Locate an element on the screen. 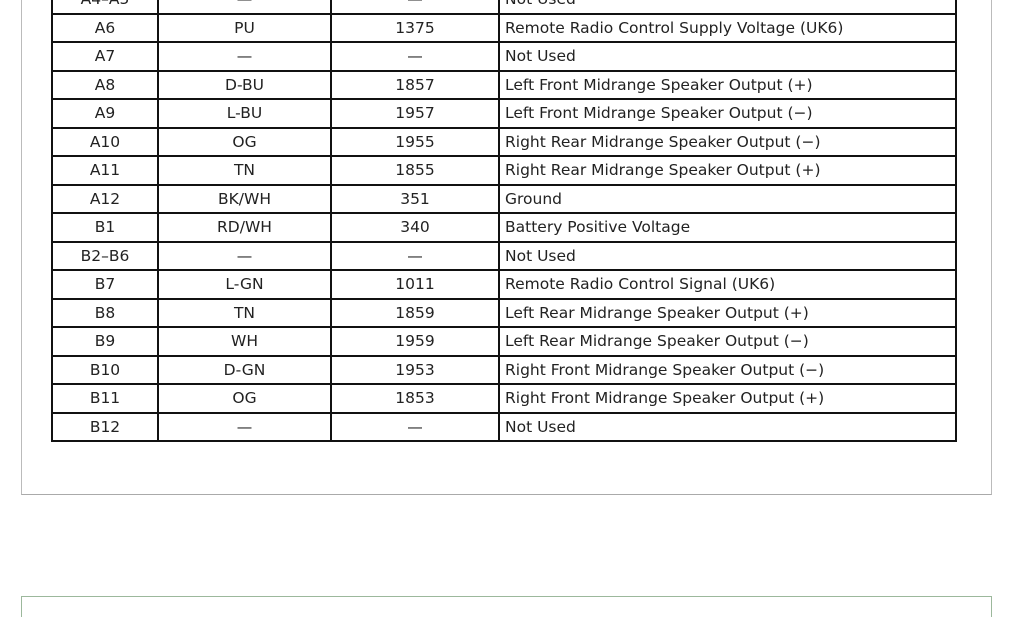 The height and width of the screenshot is (617, 1024). wire-color: L-BU is located at coordinates (244, 113).